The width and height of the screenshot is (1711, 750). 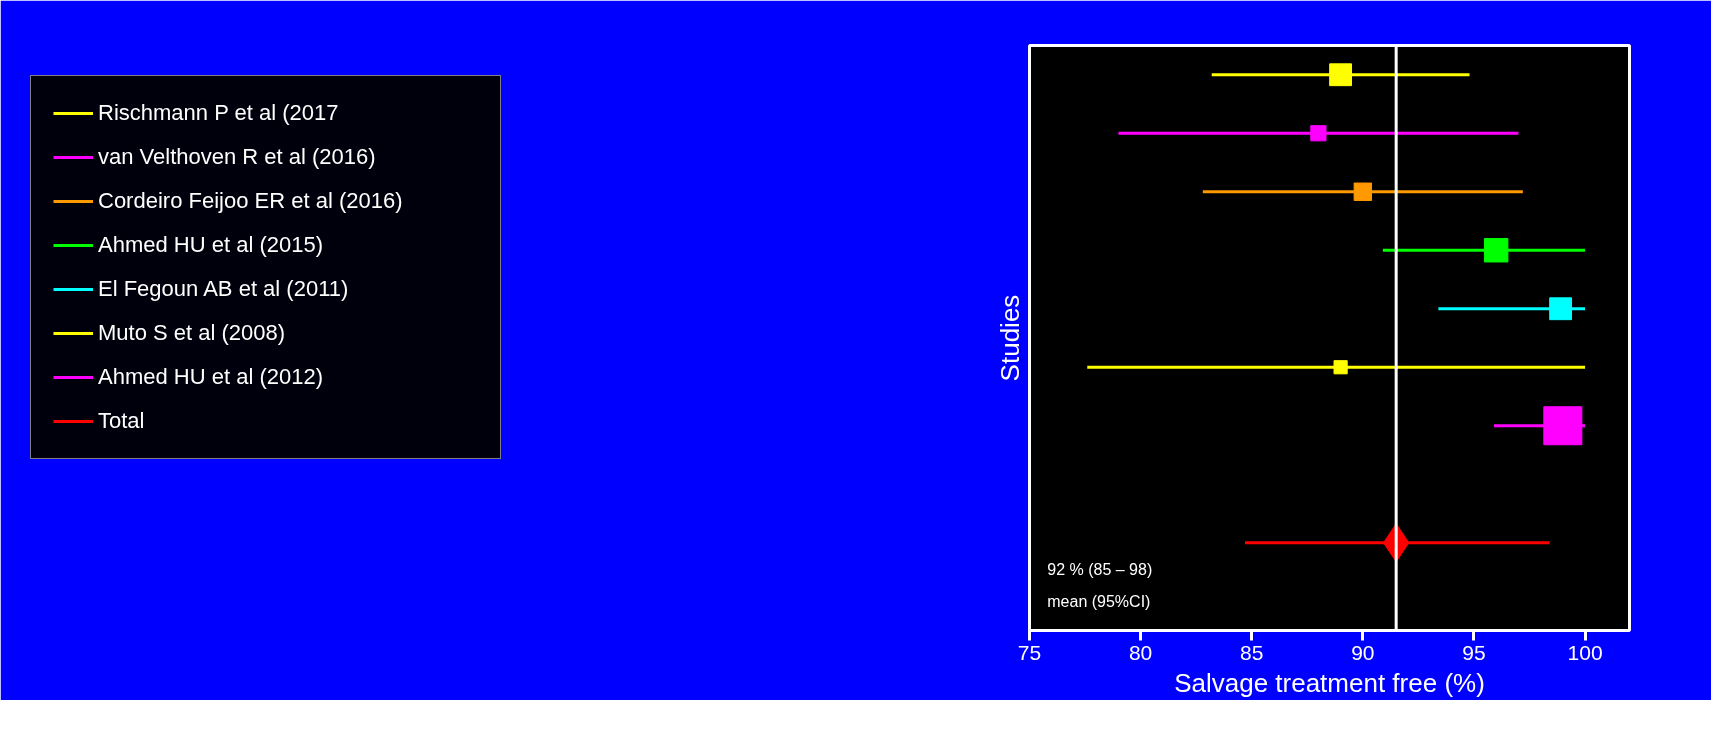 What do you see at coordinates (211, 377) in the screenshot?
I see `legend-label: Ahmed HU et al (2012)` at bounding box center [211, 377].